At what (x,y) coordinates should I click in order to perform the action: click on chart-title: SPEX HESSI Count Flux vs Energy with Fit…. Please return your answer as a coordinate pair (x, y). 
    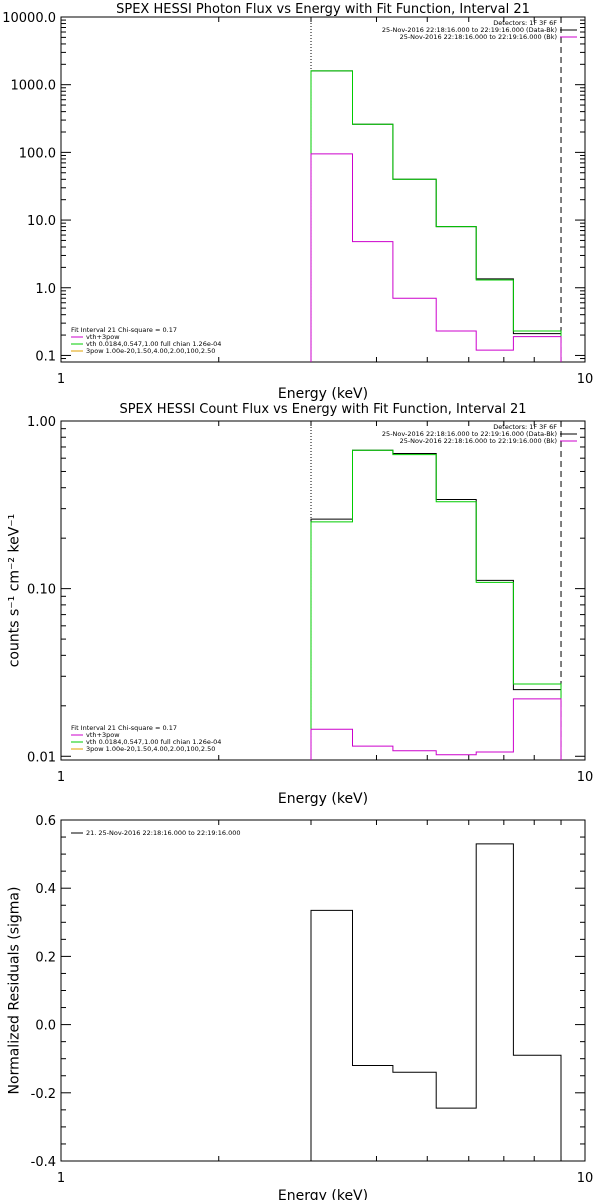
    Looking at the image, I should click on (322, 409).